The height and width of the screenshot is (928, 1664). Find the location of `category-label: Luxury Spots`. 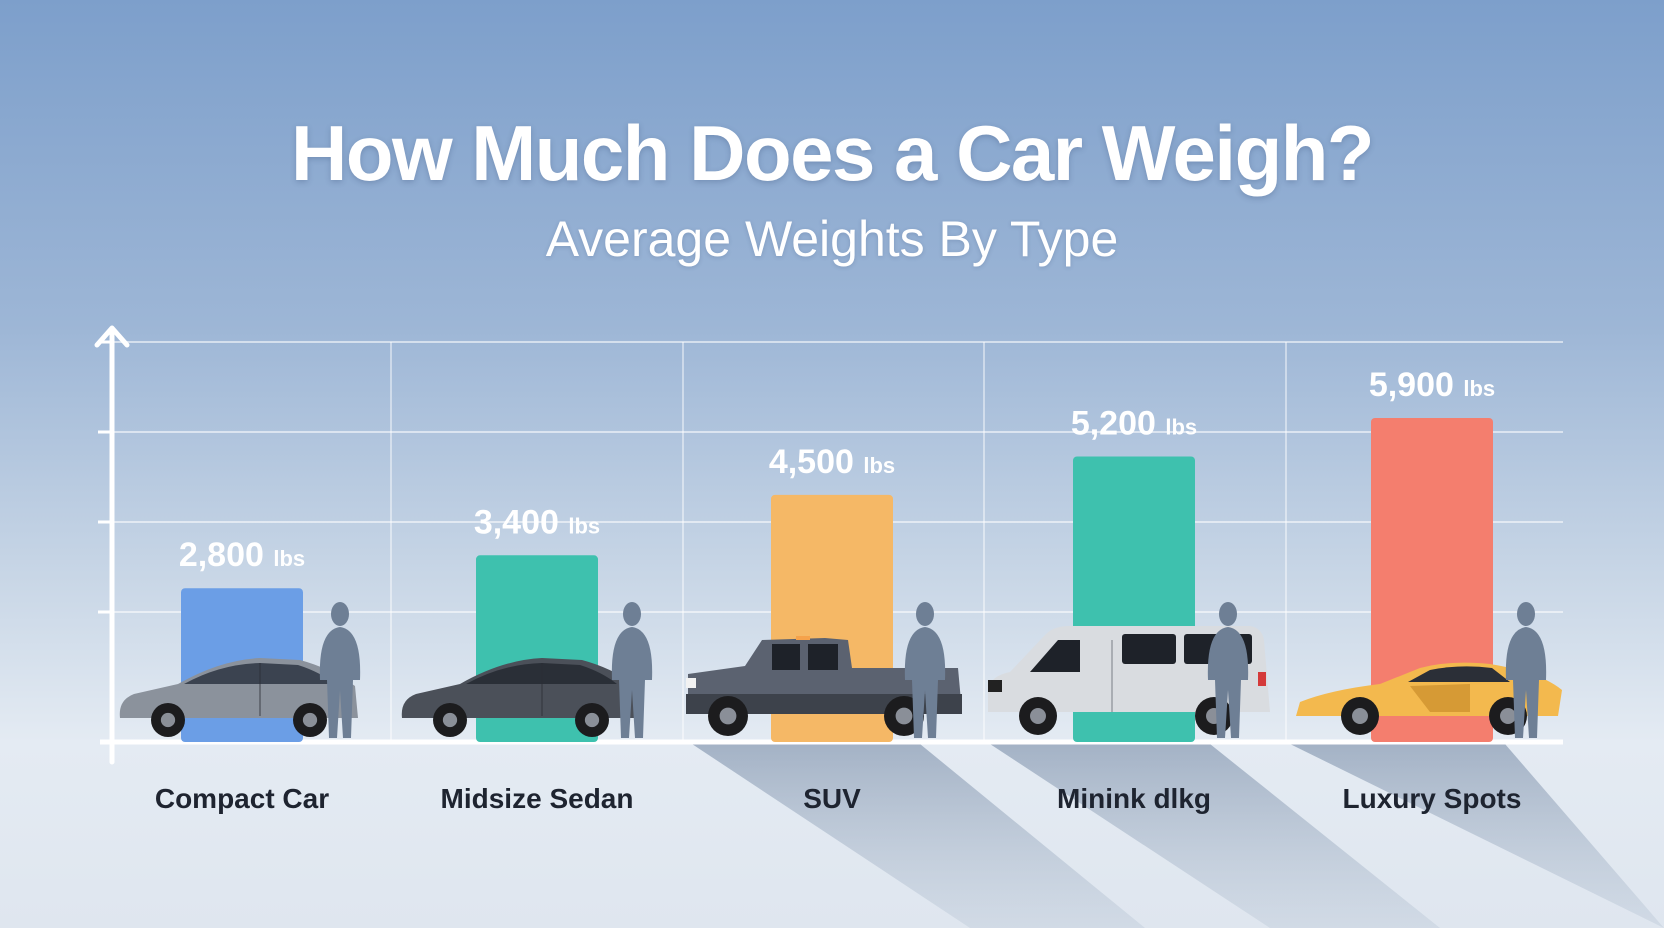

category-label: Luxury Spots is located at coordinates (1432, 798).